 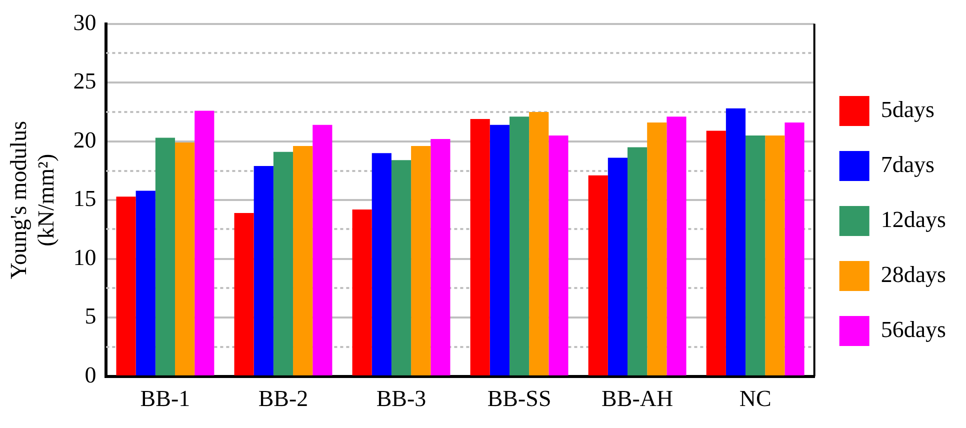 What do you see at coordinates (638, 399) in the screenshot?
I see `x-tick-label: BB-AH` at bounding box center [638, 399].